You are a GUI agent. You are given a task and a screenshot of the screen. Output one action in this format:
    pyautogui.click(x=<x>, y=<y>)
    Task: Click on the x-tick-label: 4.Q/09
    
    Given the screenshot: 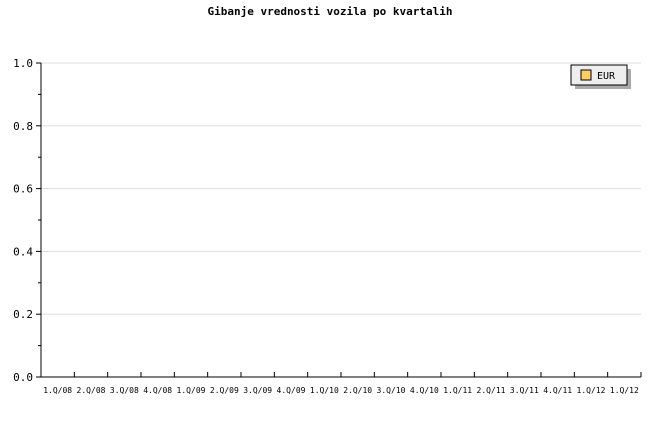 What is the action you would take?
    pyautogui.click(x=291, y=390)
    